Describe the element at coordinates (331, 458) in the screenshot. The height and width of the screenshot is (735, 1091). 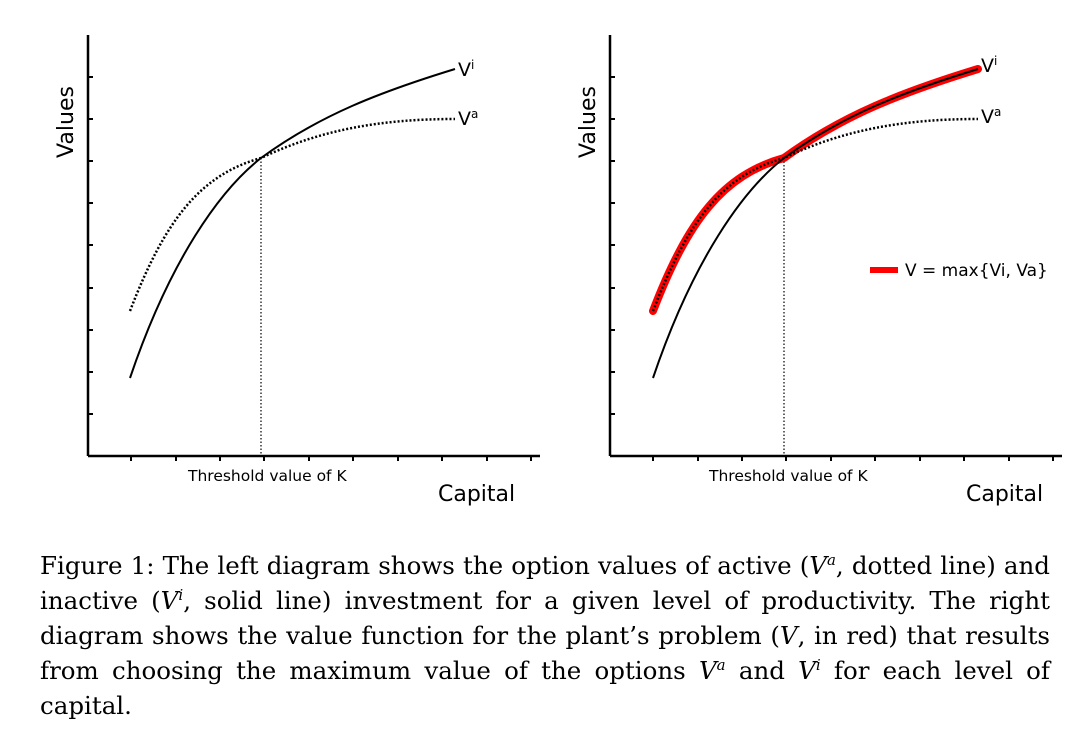
I see `left-x-ticks` at that location.